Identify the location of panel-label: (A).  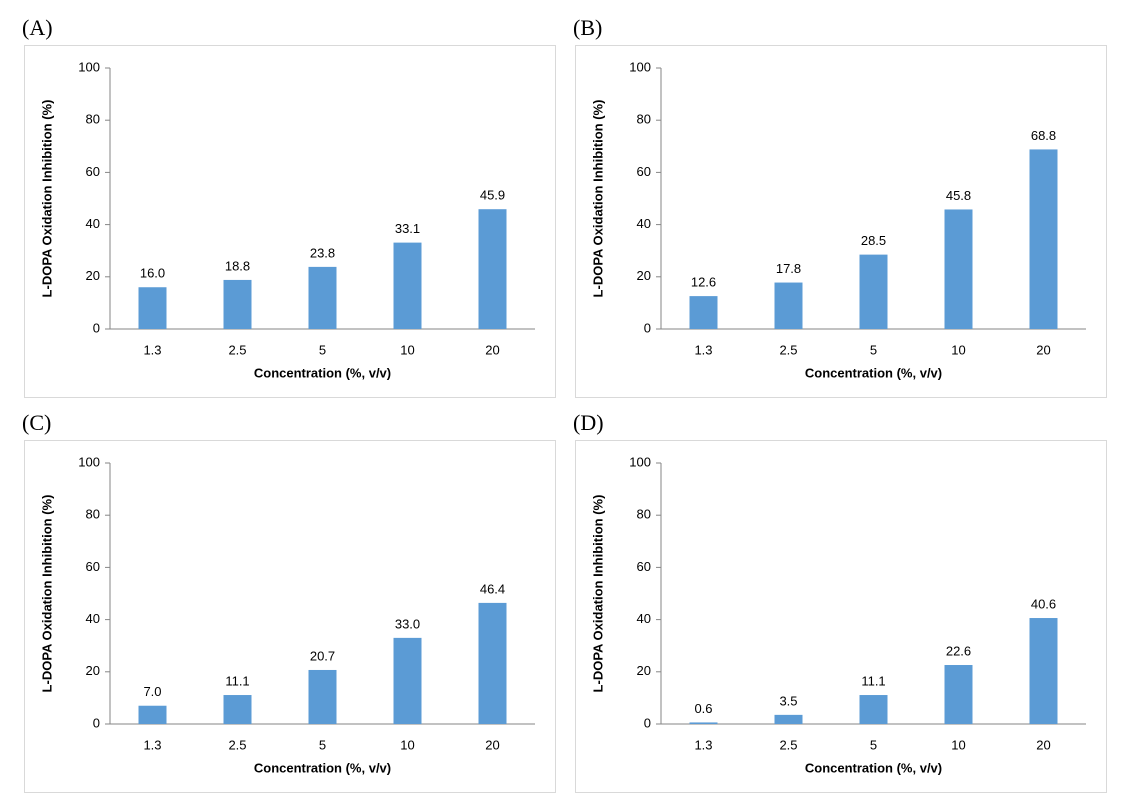
(37, 27).